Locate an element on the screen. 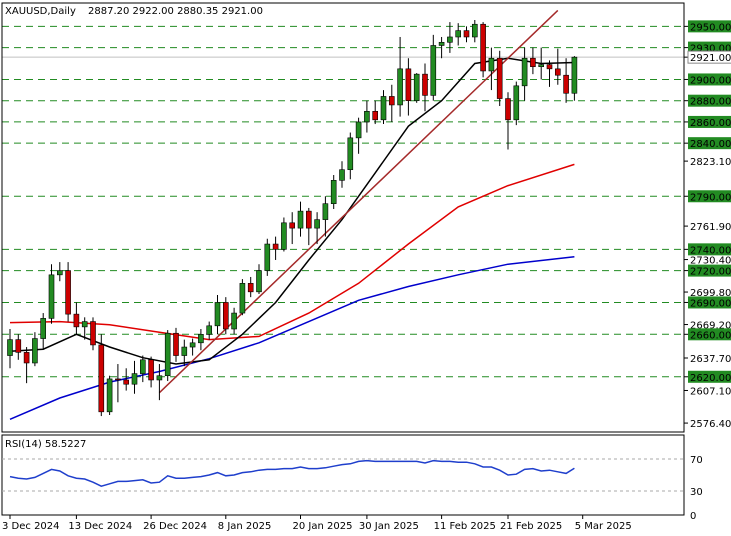  rsi-tick-label: 0 is located at coordinates (693, 516).